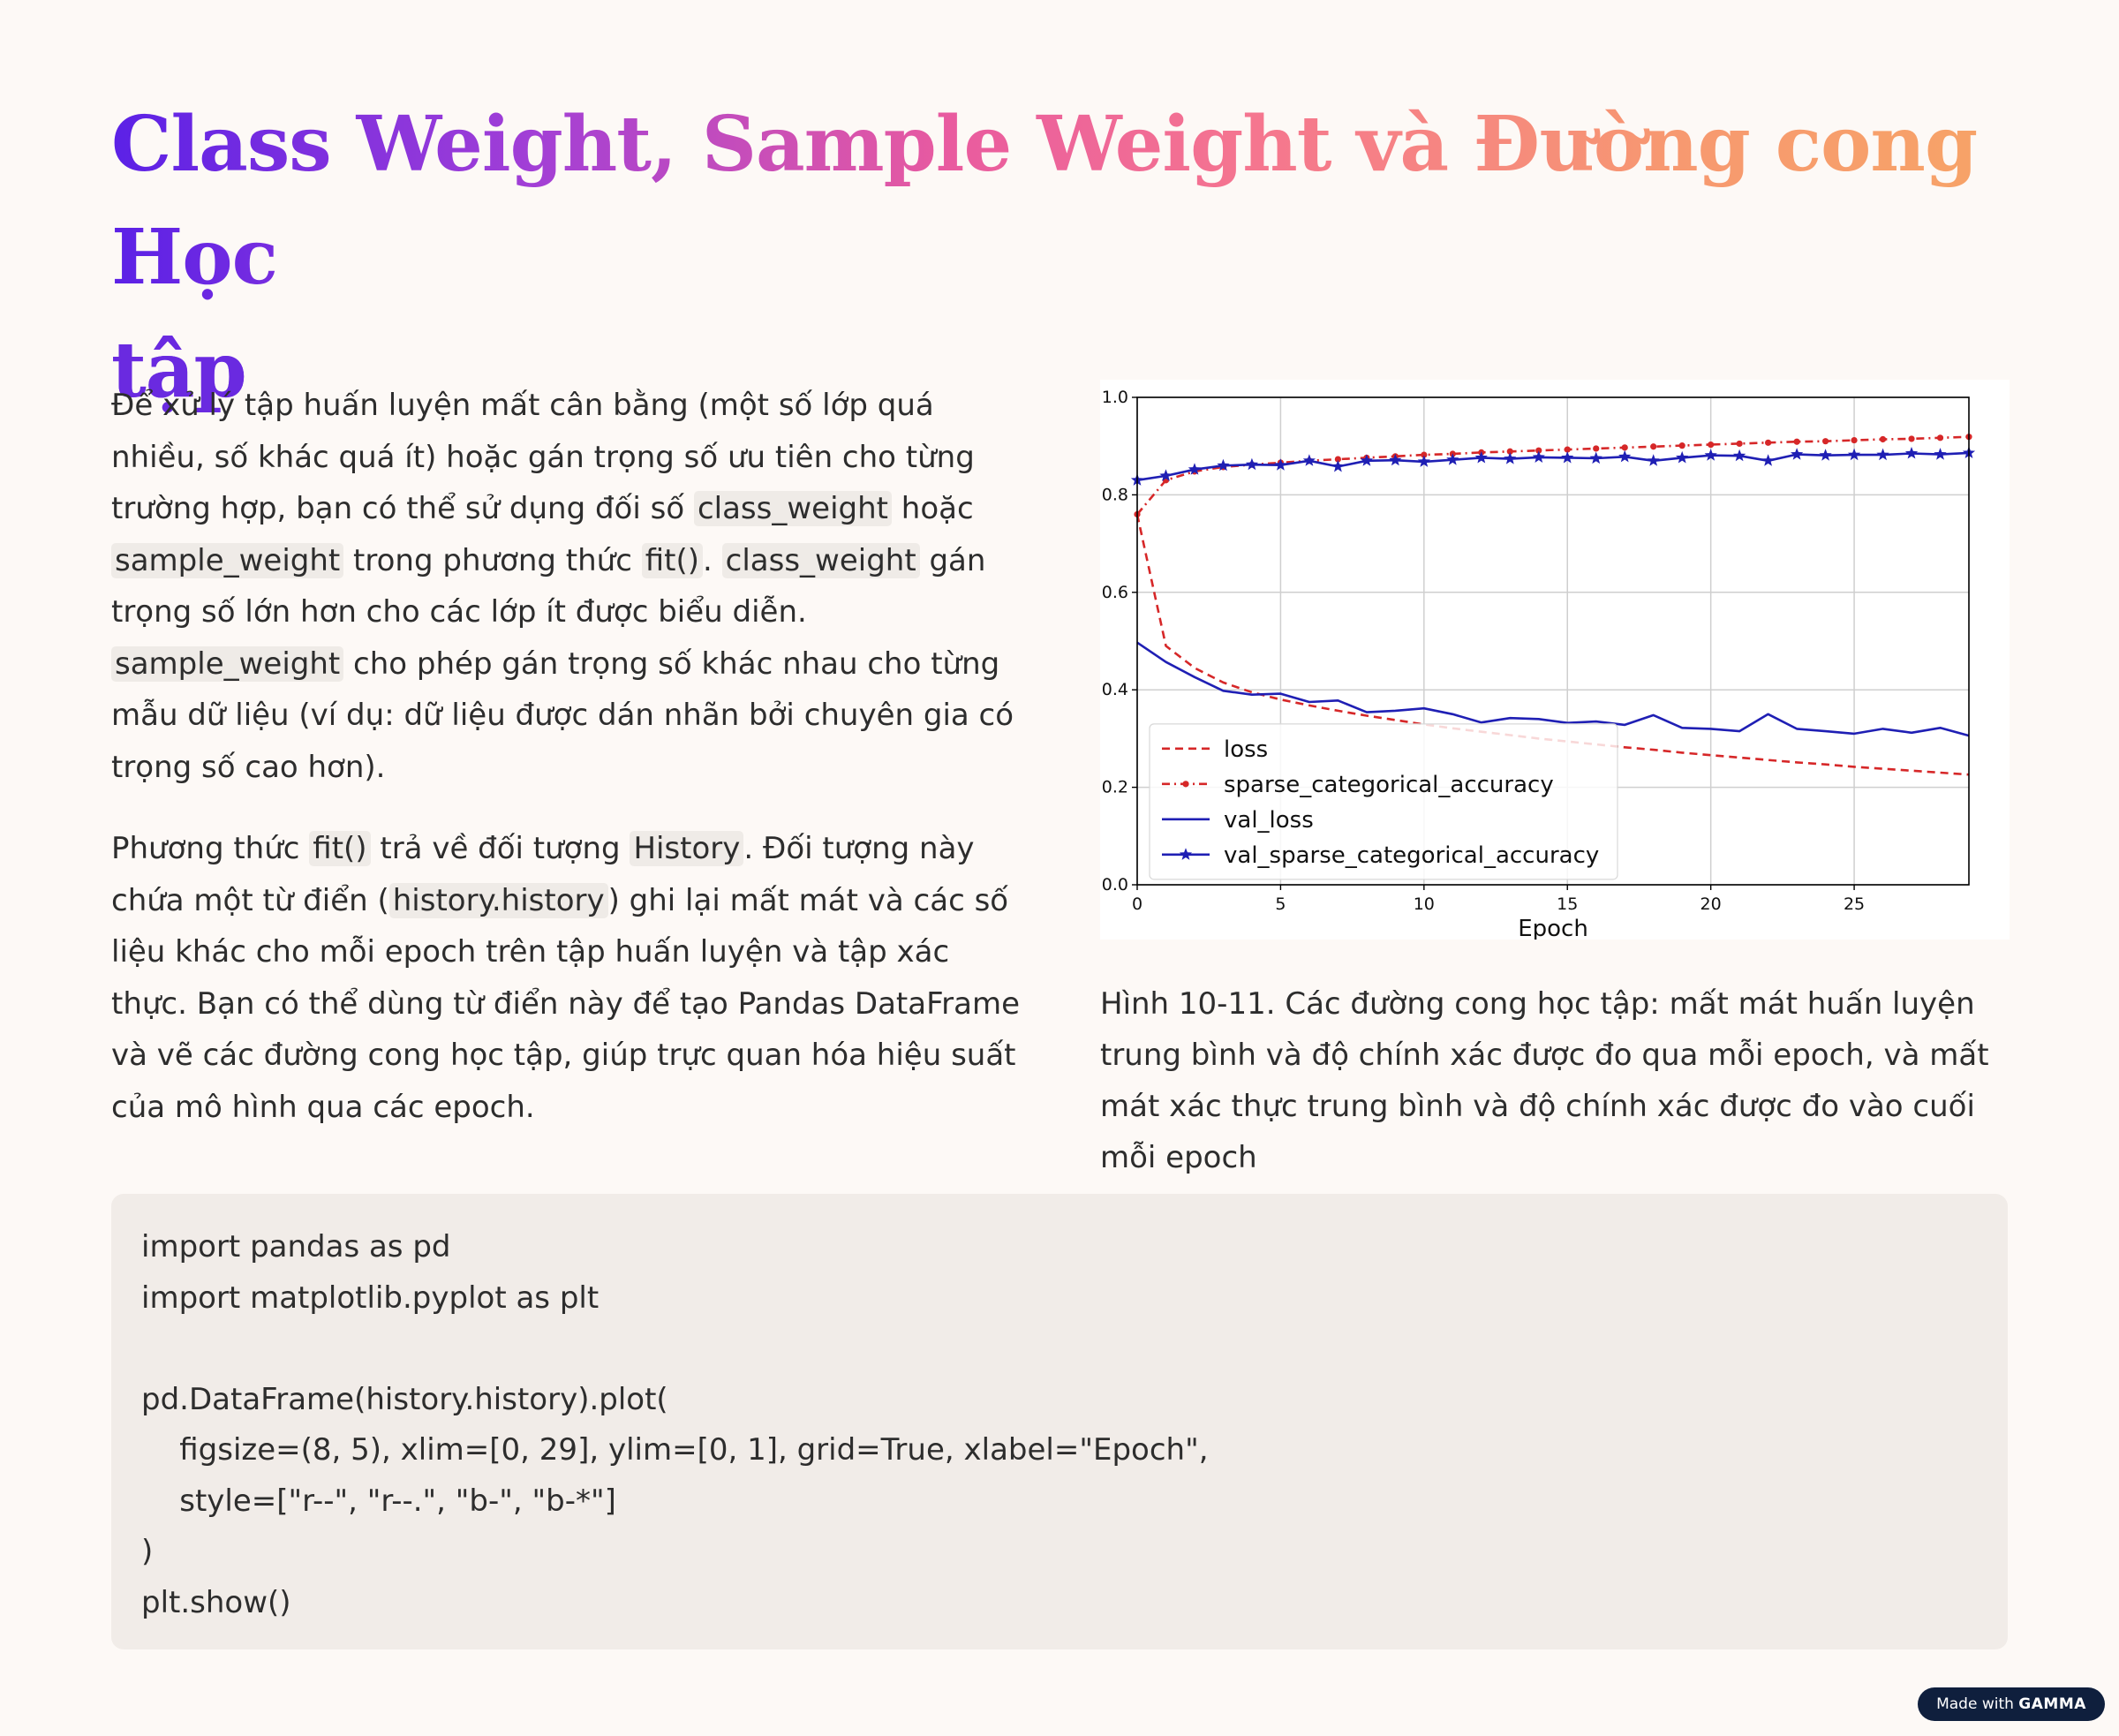  I want to click on legend-label: sparse_categorical_accuracy, so click(1389, 785).